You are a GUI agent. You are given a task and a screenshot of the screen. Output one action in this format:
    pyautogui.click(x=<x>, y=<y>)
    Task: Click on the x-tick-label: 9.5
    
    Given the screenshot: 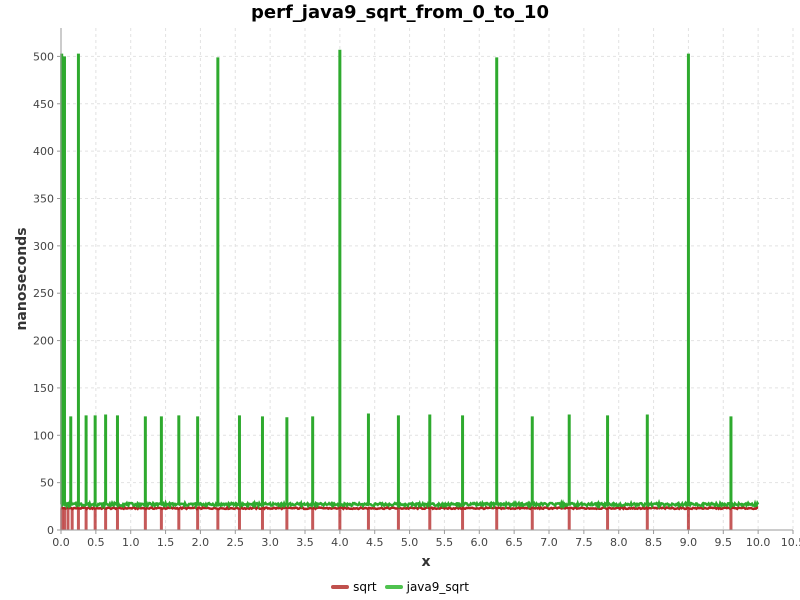 What is the action you would take?
    pyautogui.click(x=724, y=542)
    